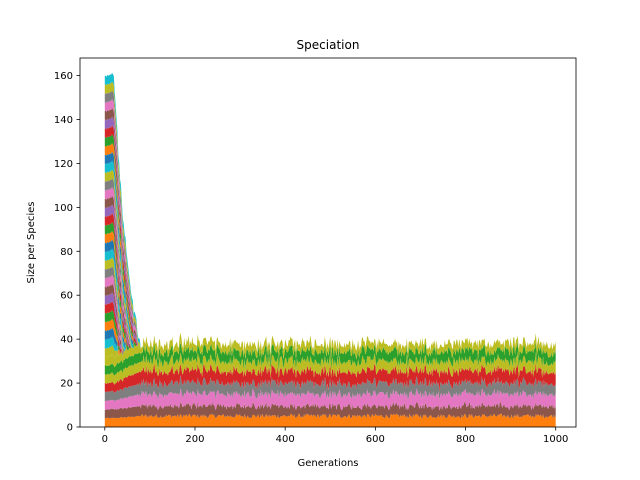  I want to click on chart-title: Speciation, so click(328, 45).